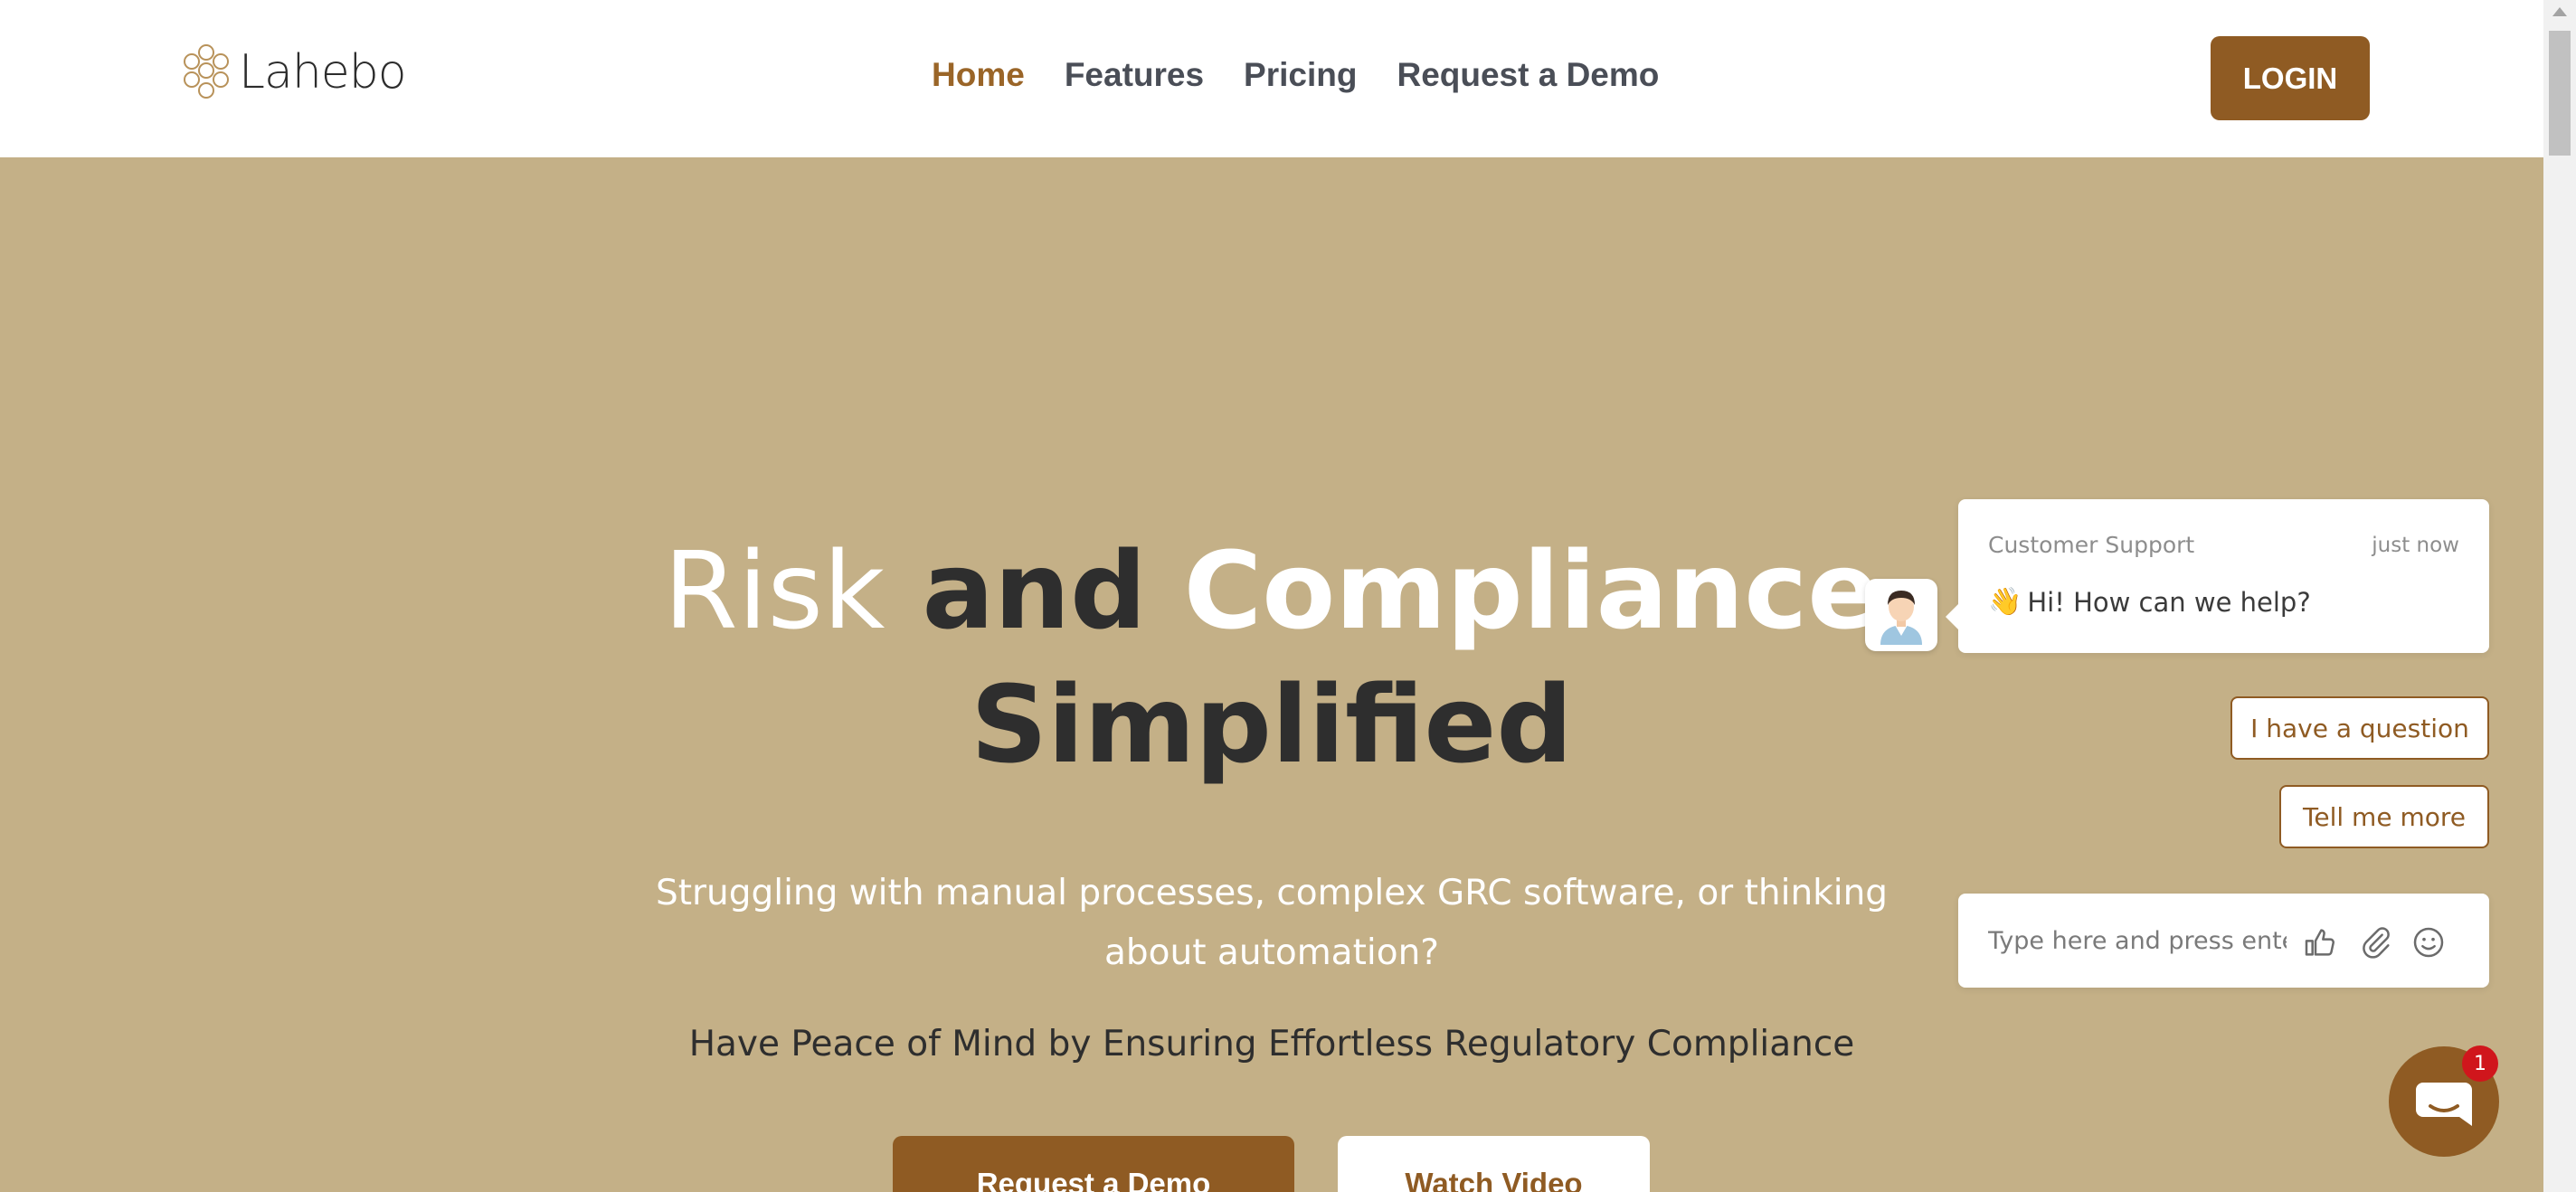 The image size is (2576, 1192). What do you see at coordinates (2559, 11) in the screenshot?
I see `scroll-up-arrow-icon` at bounding box center [2559, 11].